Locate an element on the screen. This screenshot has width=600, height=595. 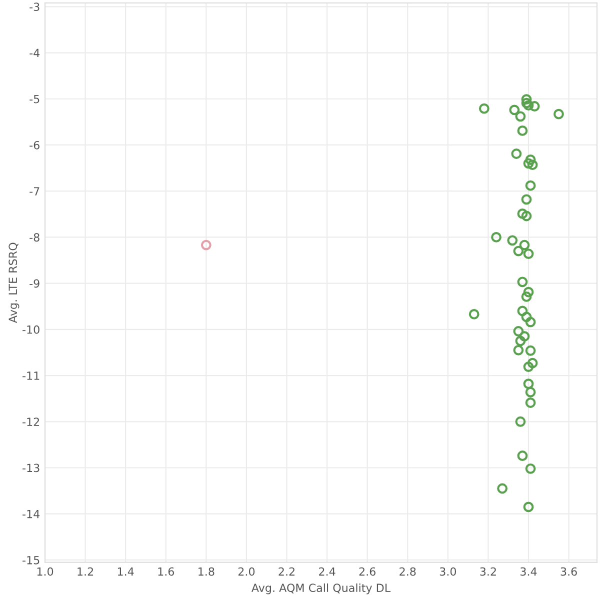
y-tick-label: -14 is located at coordinates (31, 514).